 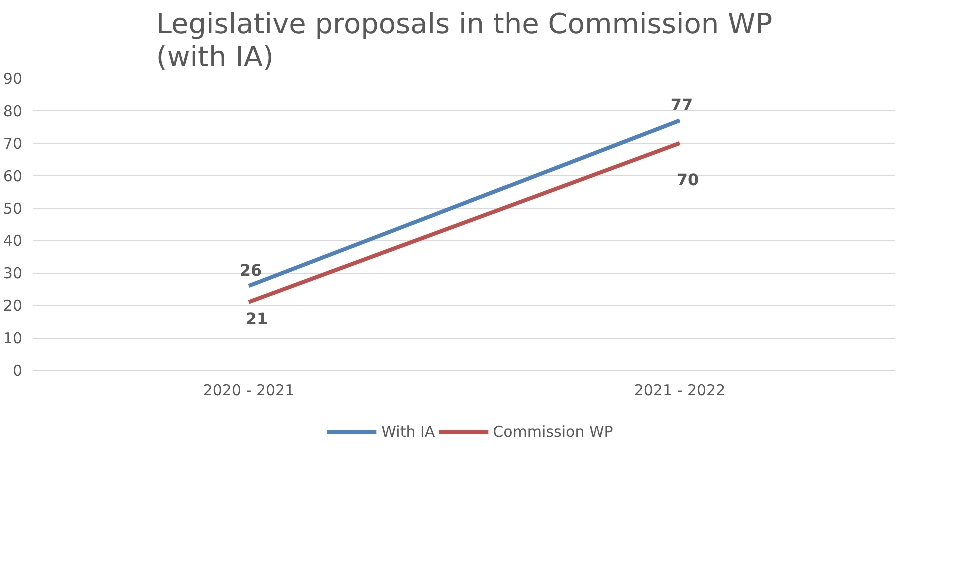 I want to click on y-tick-label: 70, so click(x=13, y=143).